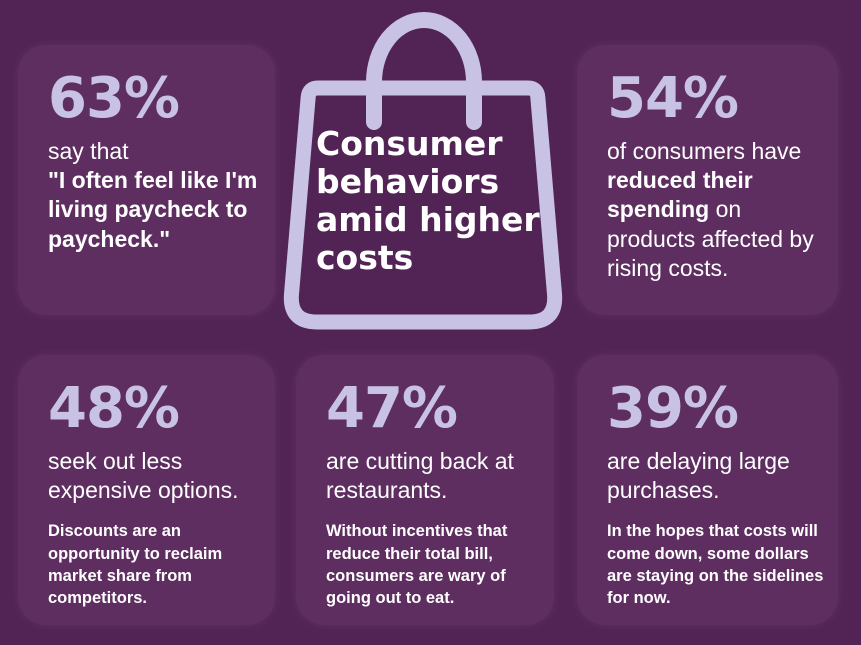 This screenshot has height=645, width=861. Describe the element at coordinates (114, 408) in the screenshot. I see `stat-value: 48%` at that location.